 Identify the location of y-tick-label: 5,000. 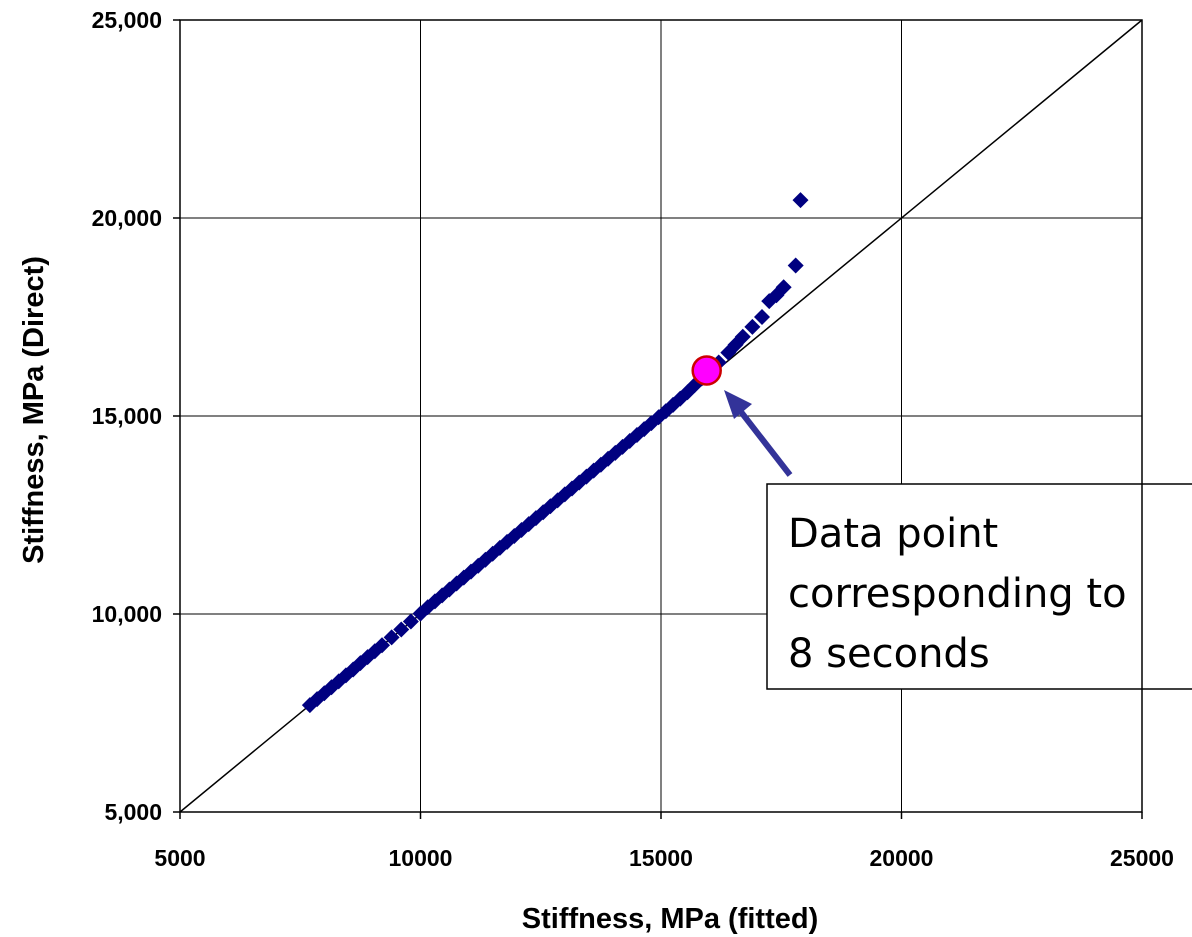
(133, 812).